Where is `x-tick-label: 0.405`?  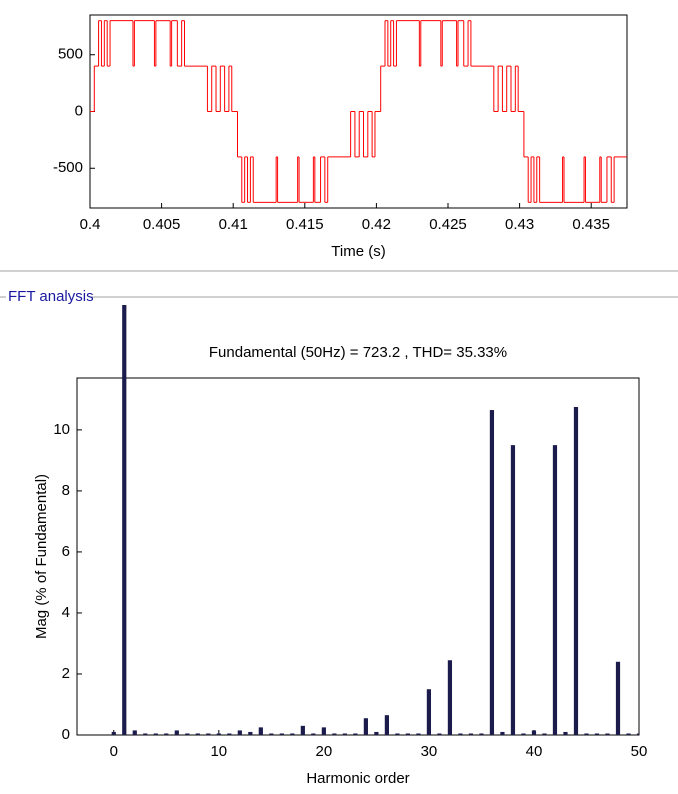 x-tick-label: 0.405 is located at coordinates (162, 224).